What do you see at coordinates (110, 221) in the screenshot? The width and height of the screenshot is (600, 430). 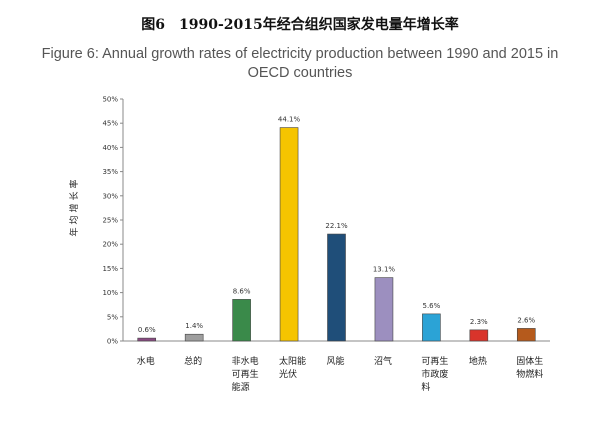 I see `y-tick-label: 25%` at bounding box center [110, 221].